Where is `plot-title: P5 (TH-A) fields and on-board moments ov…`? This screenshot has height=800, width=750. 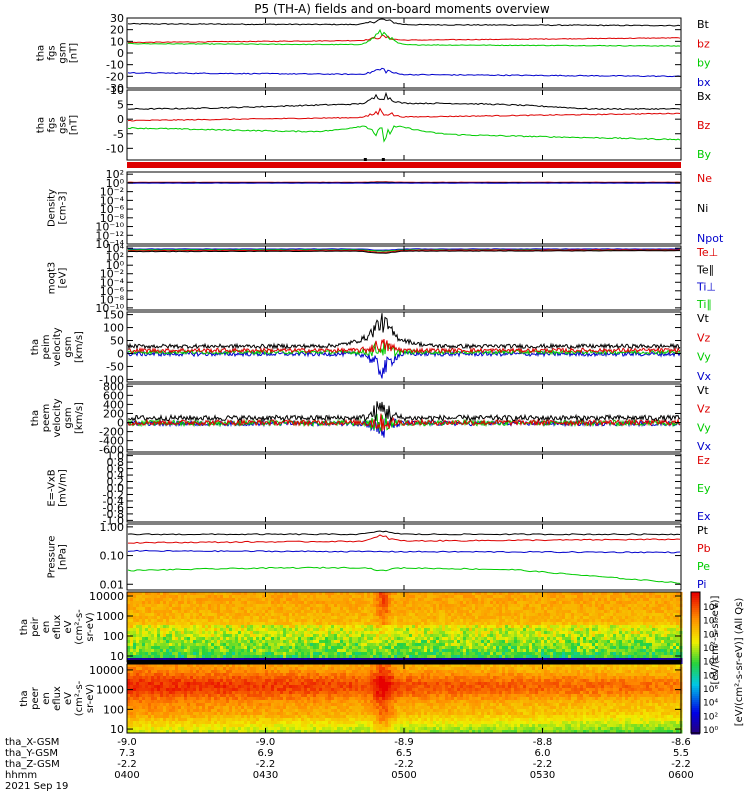
plot-title: P5 (TH-A) fields and on-board moments ov… is located at coordinates (402, 9).